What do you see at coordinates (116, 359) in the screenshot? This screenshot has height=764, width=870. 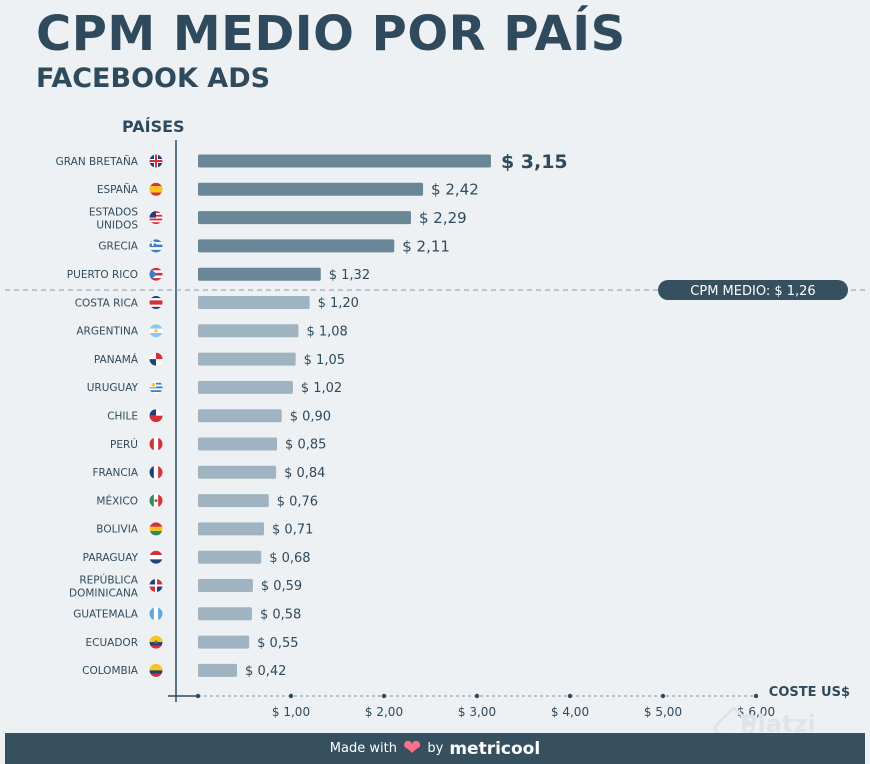 I see `category-label: PANAMÁ` at bounding box center [116, 359].